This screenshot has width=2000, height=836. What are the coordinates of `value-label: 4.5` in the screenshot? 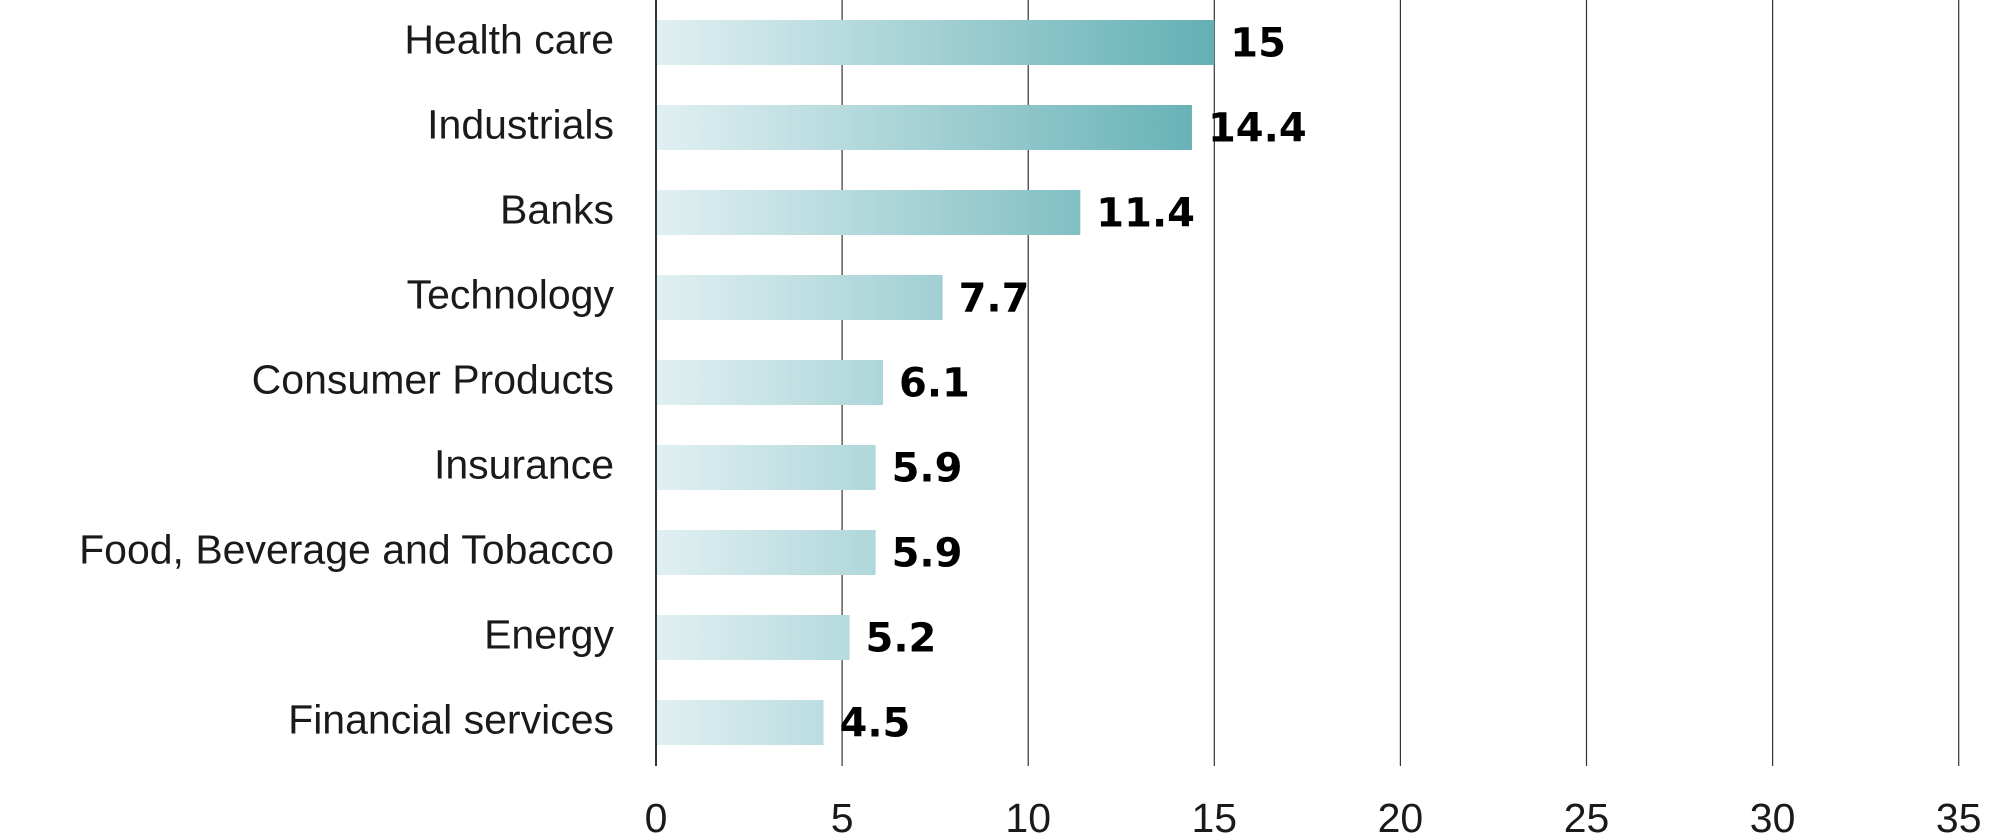 It's located at (874, 724).